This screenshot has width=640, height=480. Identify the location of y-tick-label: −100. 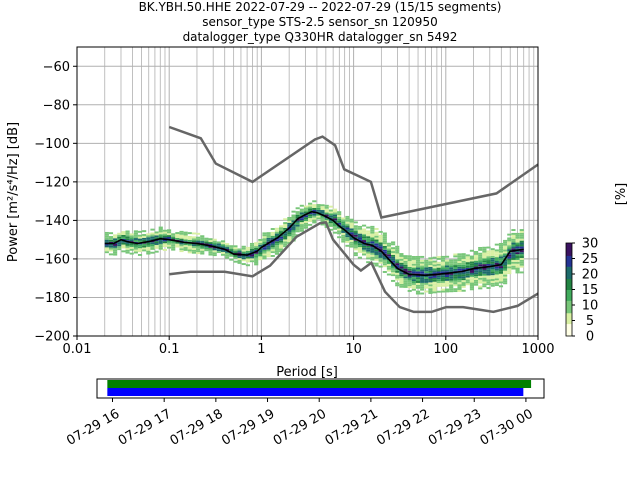
(52, 144).